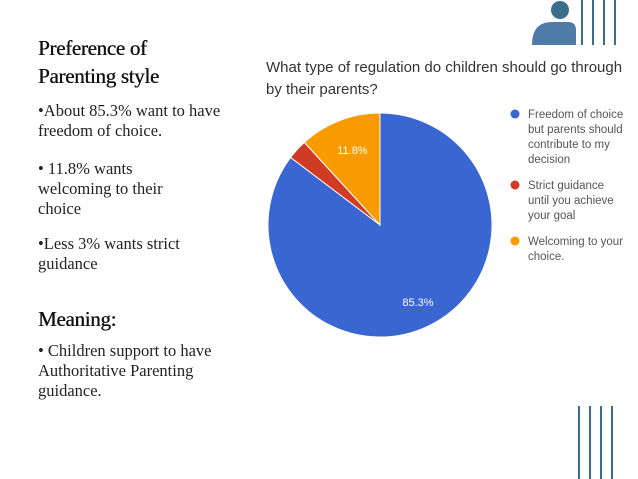 The height and width of the screenshot is (479, 638). I want to click on person-icon, so click(574, 22).